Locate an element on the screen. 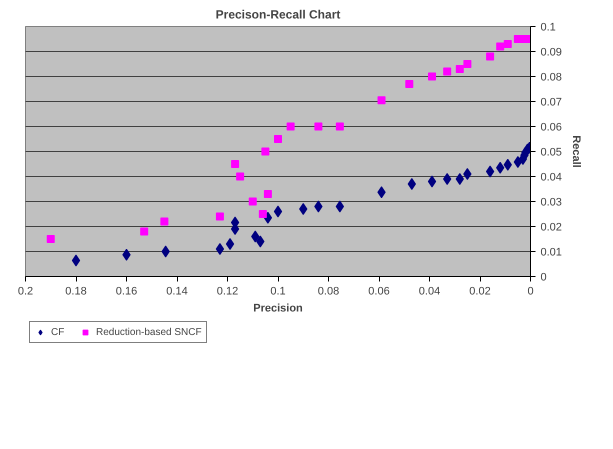 The width and height of the screenshot is (613, 449). y-tick-label: 0.07 is located at coordinates (551, 102).